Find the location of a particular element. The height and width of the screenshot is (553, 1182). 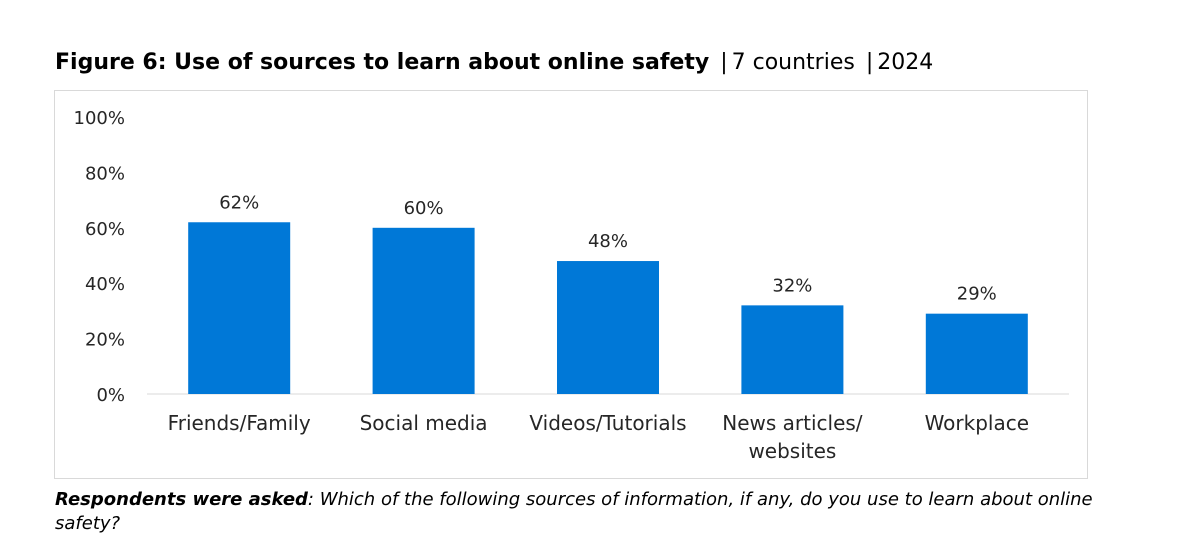

y-tick-label: 100% is located at coordinates (99, 118).